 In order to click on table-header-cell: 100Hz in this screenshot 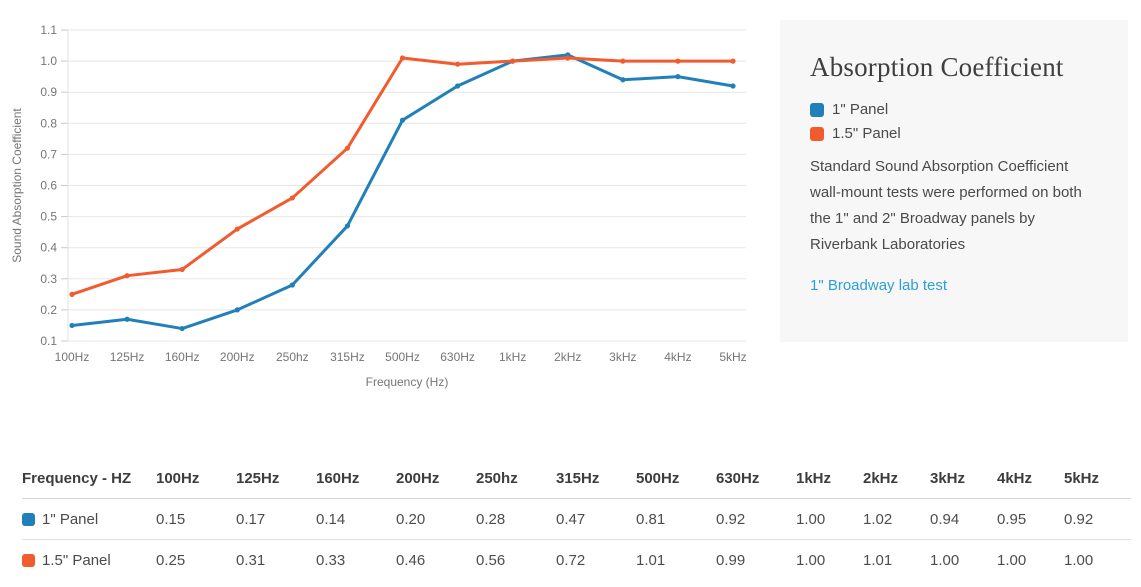, I will do `click(196, 478)`.